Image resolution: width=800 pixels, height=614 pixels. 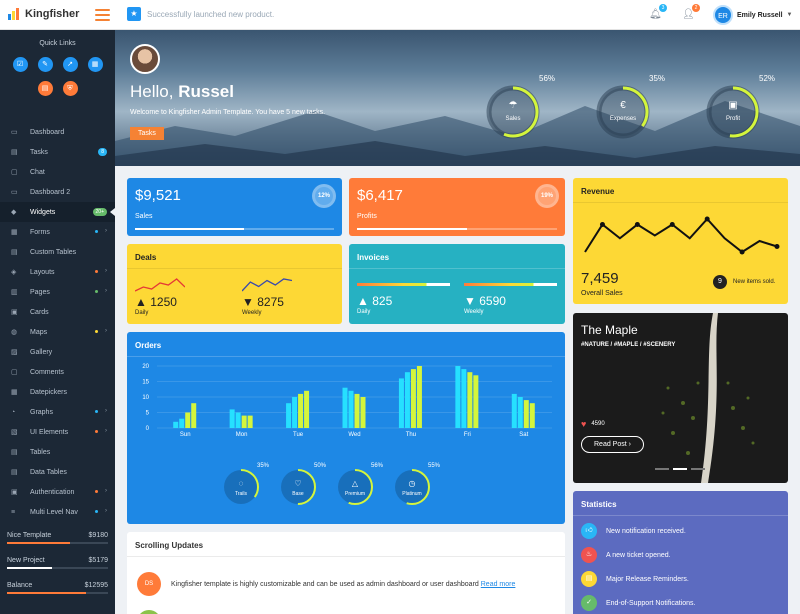 What do you see at coordinates (612, 444) in the screenshot?
I see `read-post-button: Read Post ›` at bounding box center [612, 444].